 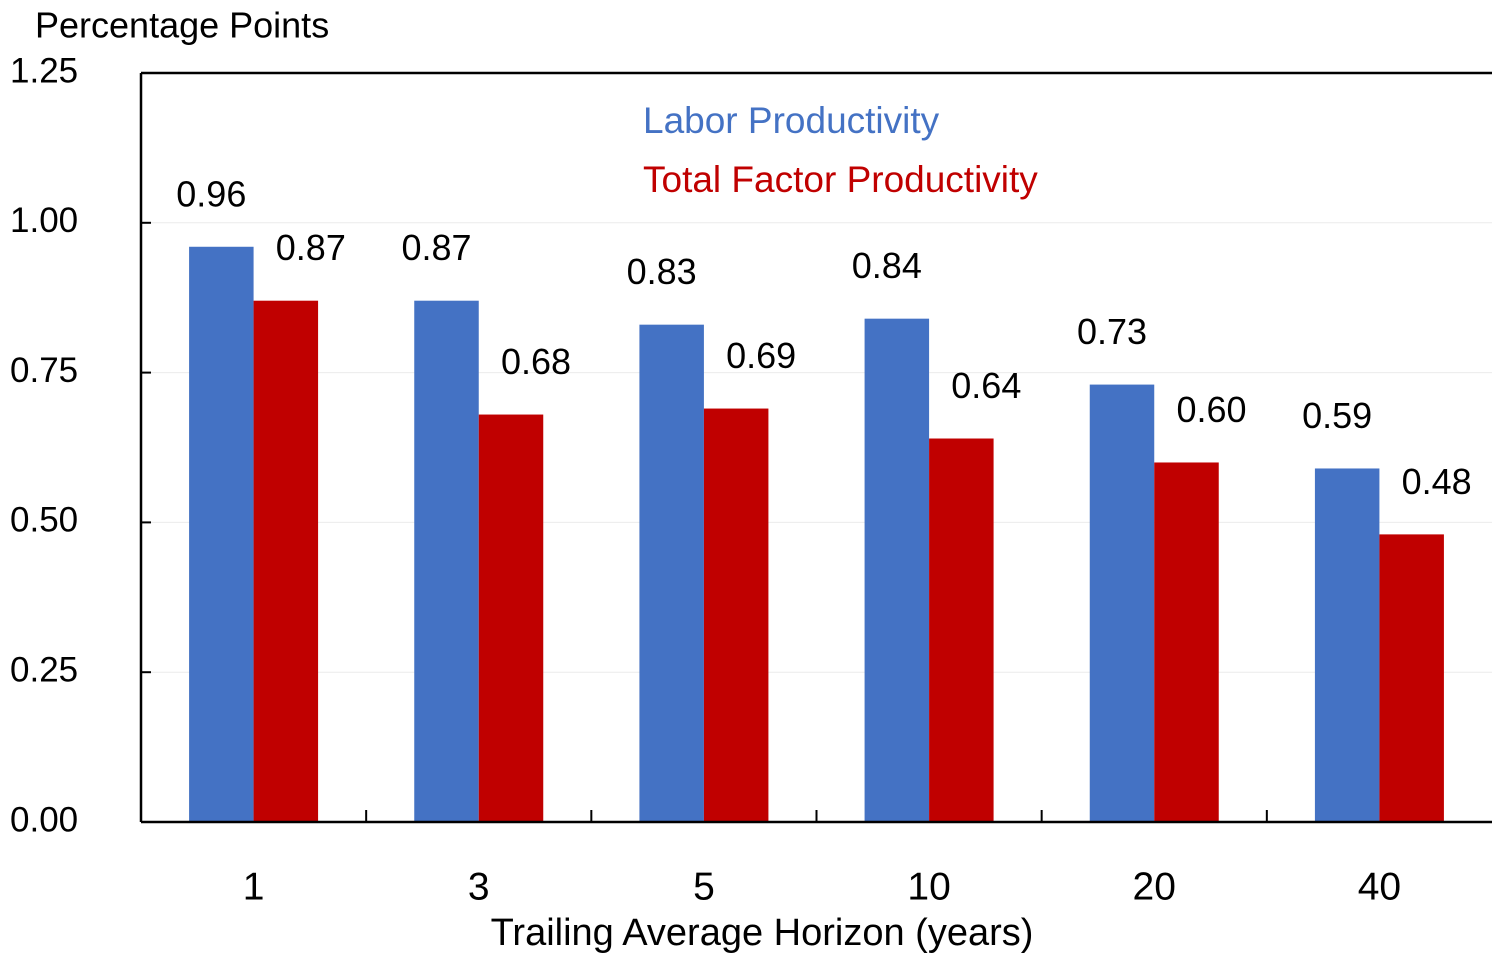 What do you see at coordinates (1211, 409) in the screenshot?
I see `data-label: 0.60` at bounding box center [1211, 409].